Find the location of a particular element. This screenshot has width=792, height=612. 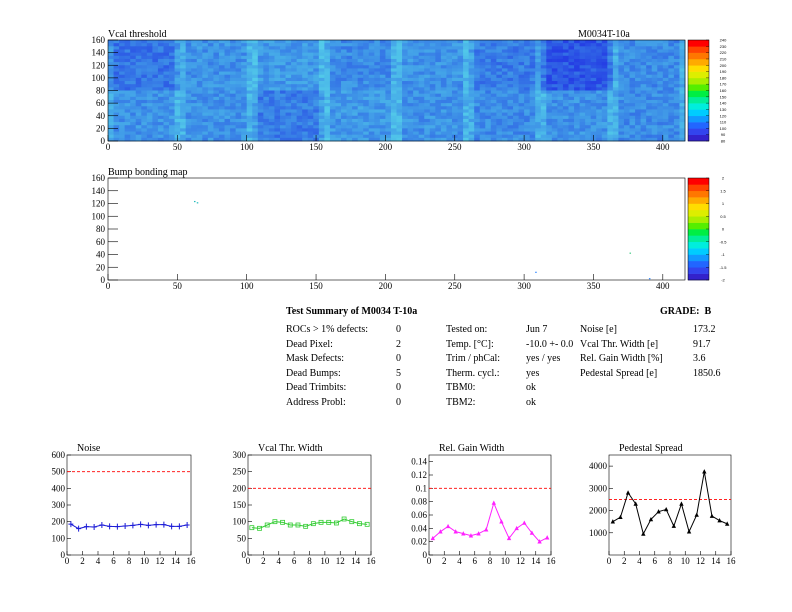

summary-value: 91.7 is located at coordinates (702, 344).